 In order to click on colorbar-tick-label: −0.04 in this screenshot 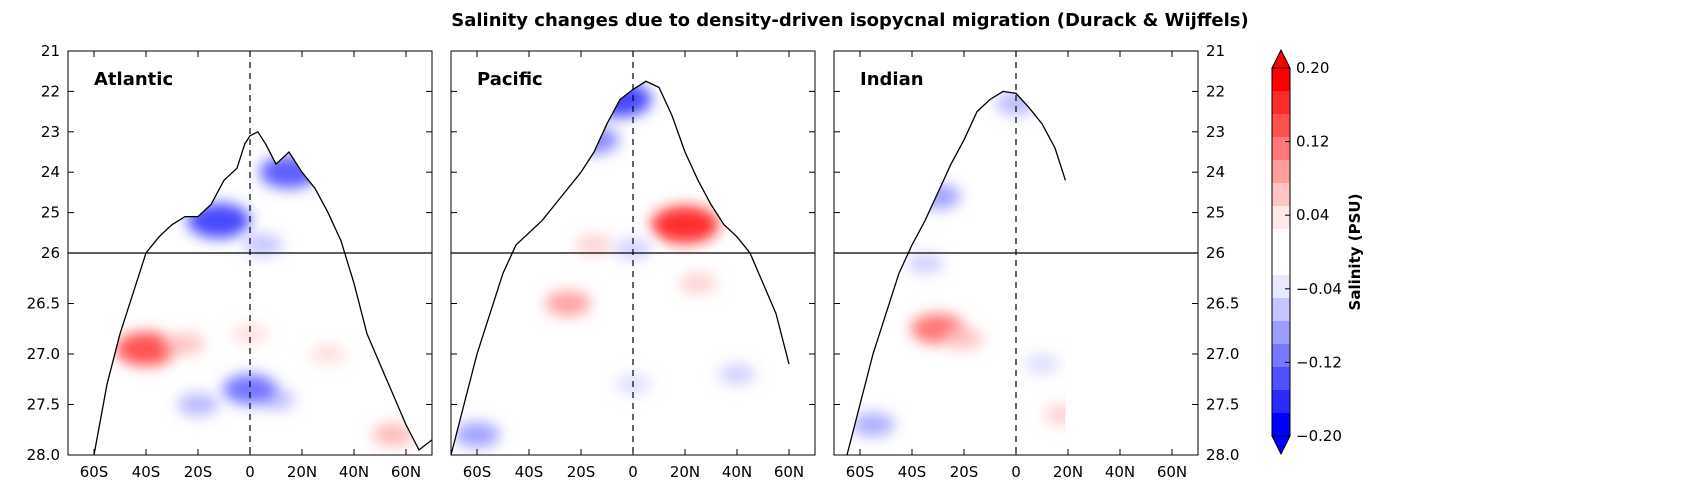, I will do `click(1319, 289)`.